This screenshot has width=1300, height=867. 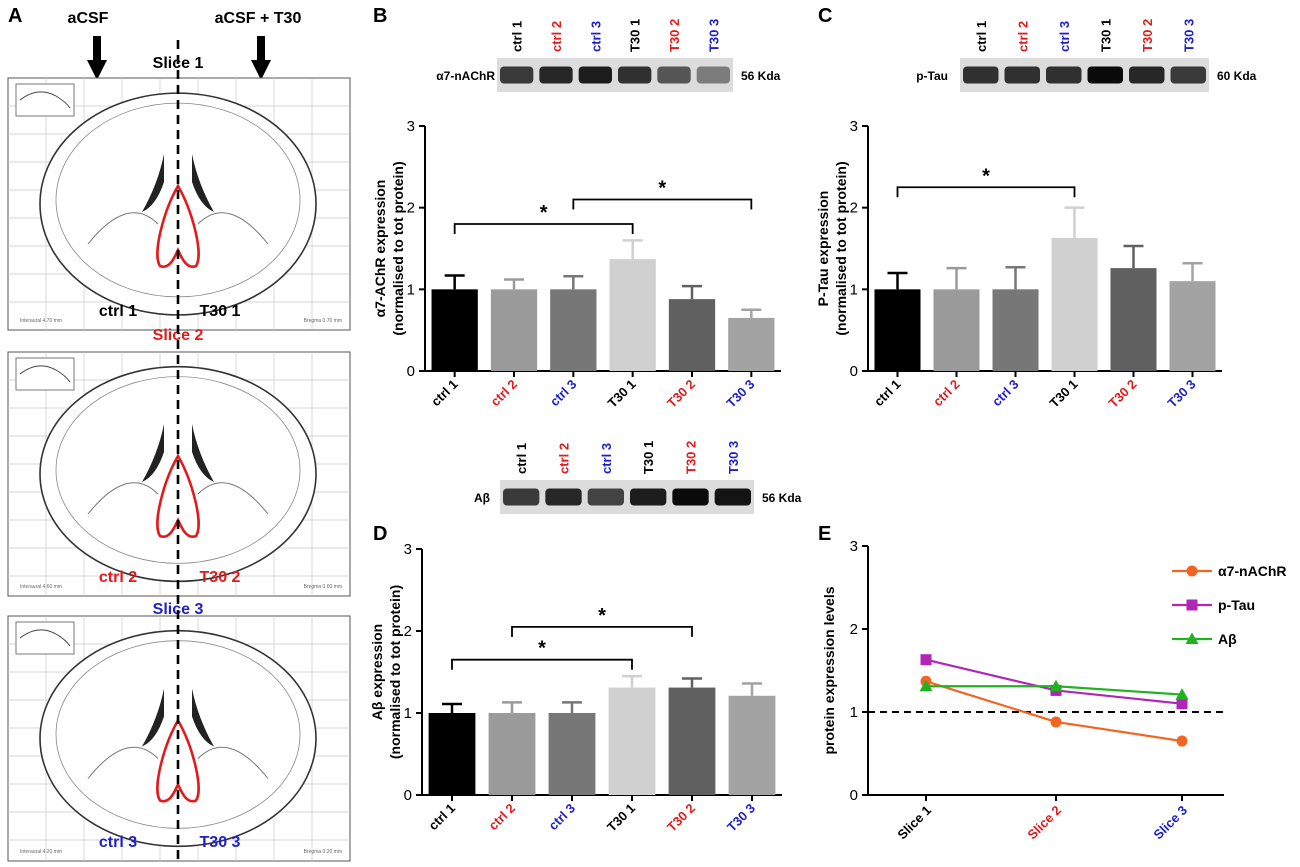 I want to click on slice-left-label: ctrl 1, so click(x=118, y=311).